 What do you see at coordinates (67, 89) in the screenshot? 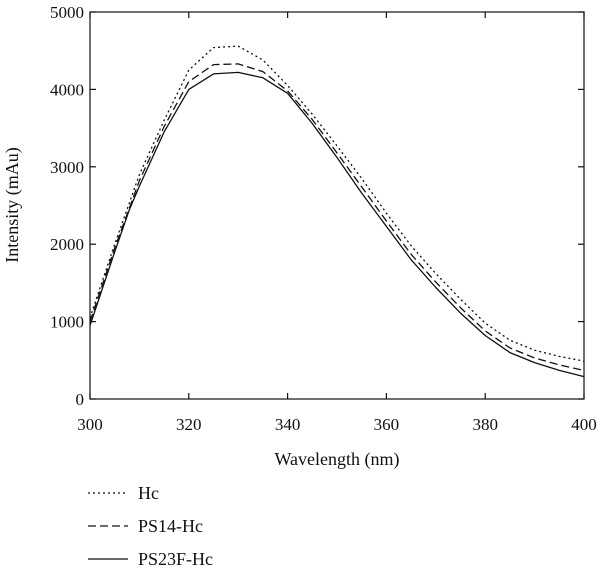
I see `y-tick-label: 4000` at bounding box center [67, 89].